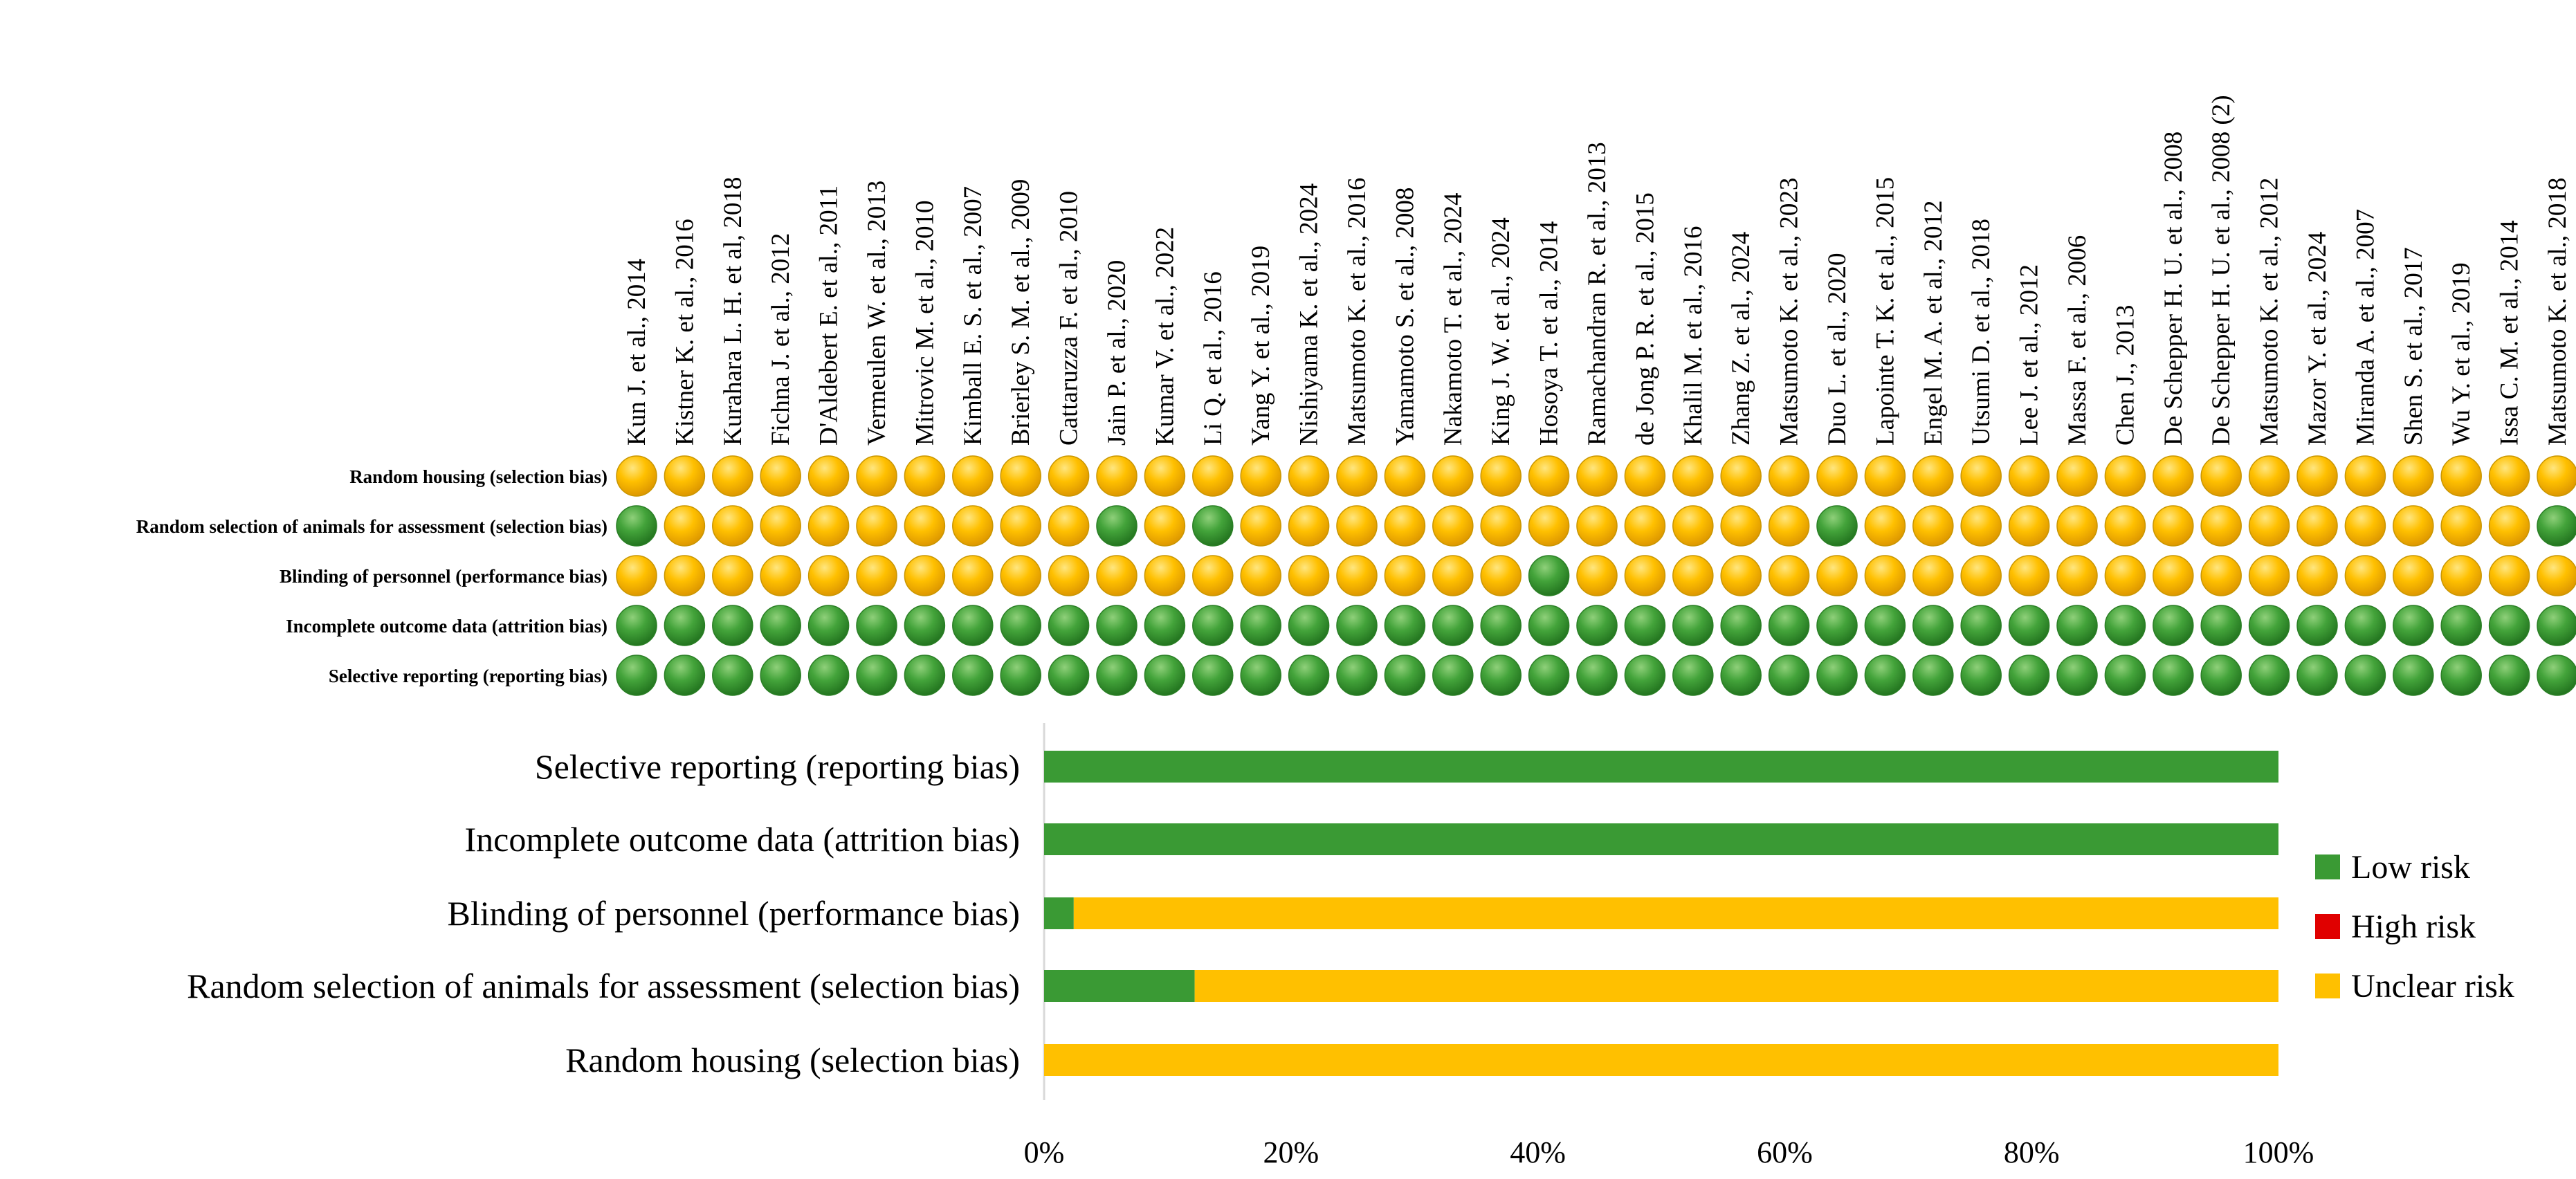 This screenshot has height=1179, width=2576. Describe the element at coordinates (1291, 1152) in the screenshot. I see `graph-tick-label: 20%` at that location.